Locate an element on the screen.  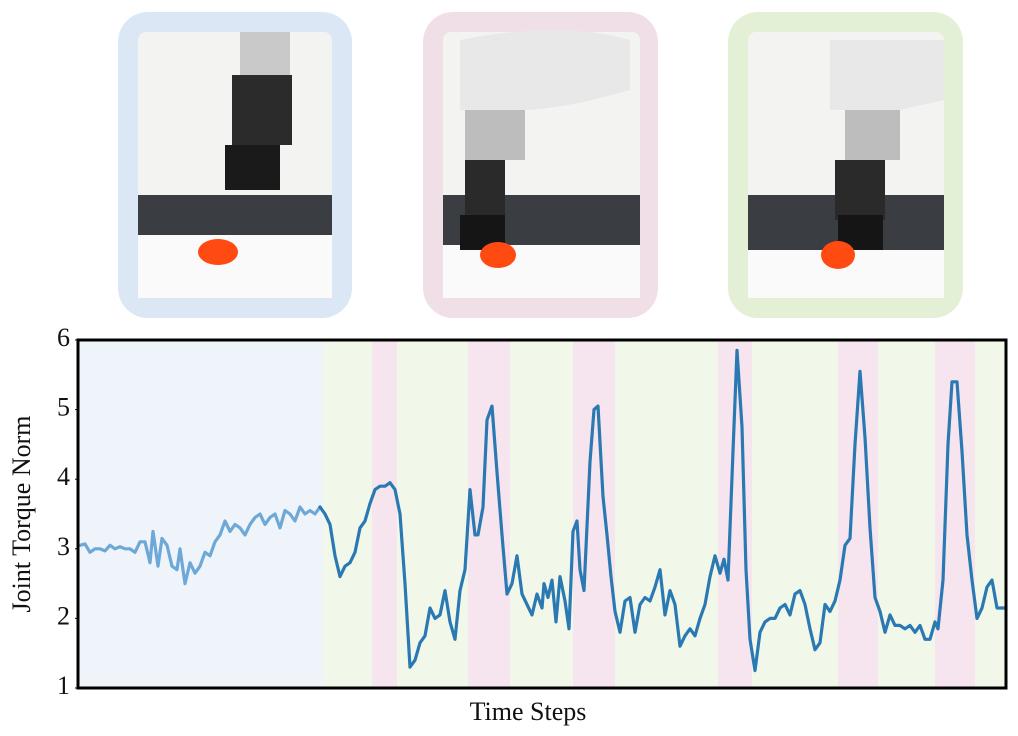
y-axis-label: Joint Torque Norm is located at coordinates (21, 513).